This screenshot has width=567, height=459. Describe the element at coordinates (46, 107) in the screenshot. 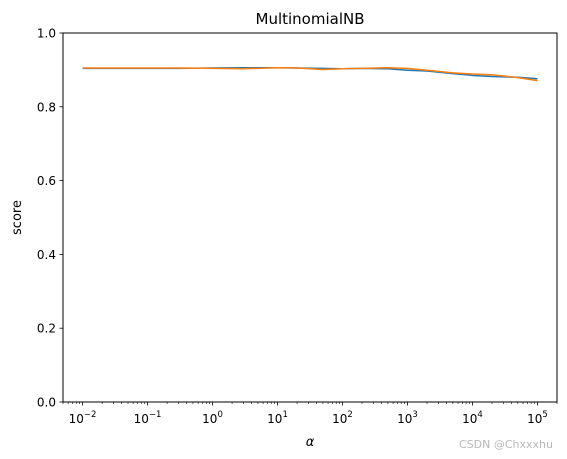

I see `y-tick-label: 0.8` at that location.